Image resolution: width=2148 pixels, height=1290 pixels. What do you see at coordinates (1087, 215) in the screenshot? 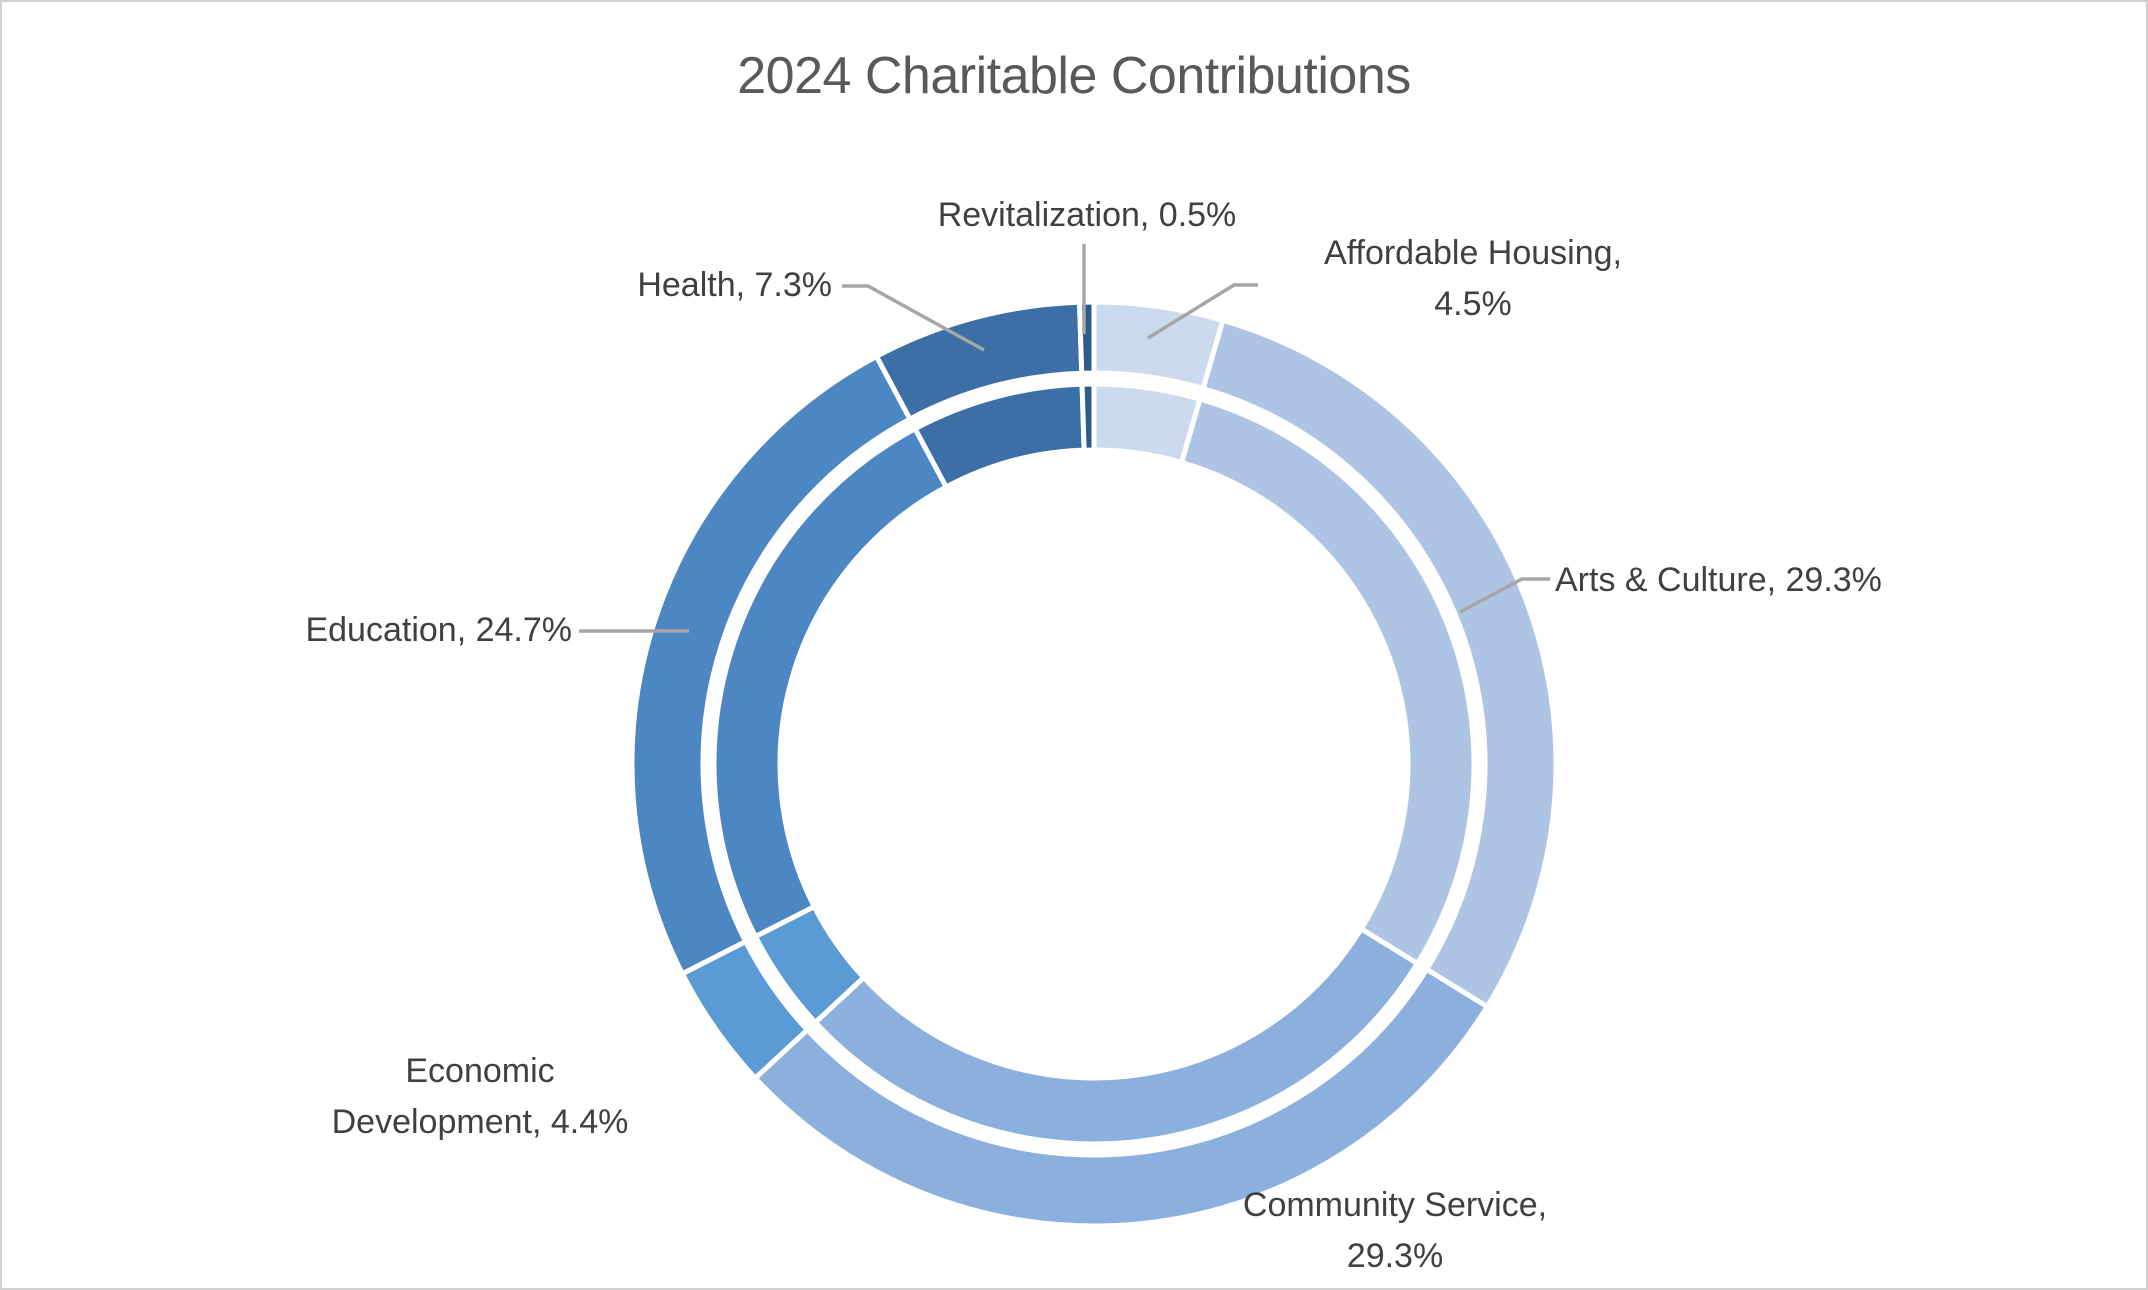
I see `data-label-revitalization: Revitalization, 0.5%` at bounding box center [1087, 215].